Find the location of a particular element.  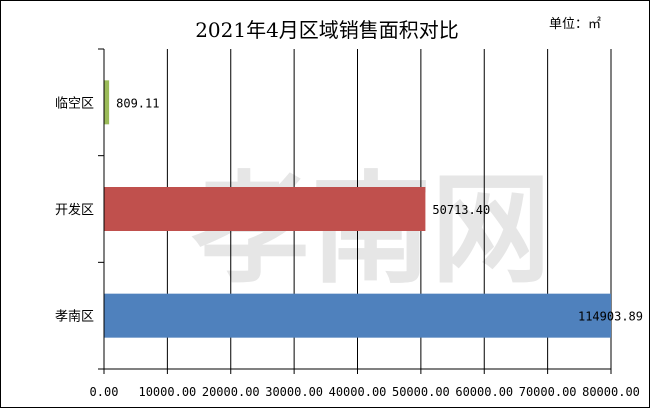

data-label: 114903.89 is located at coordinates (610, 317).